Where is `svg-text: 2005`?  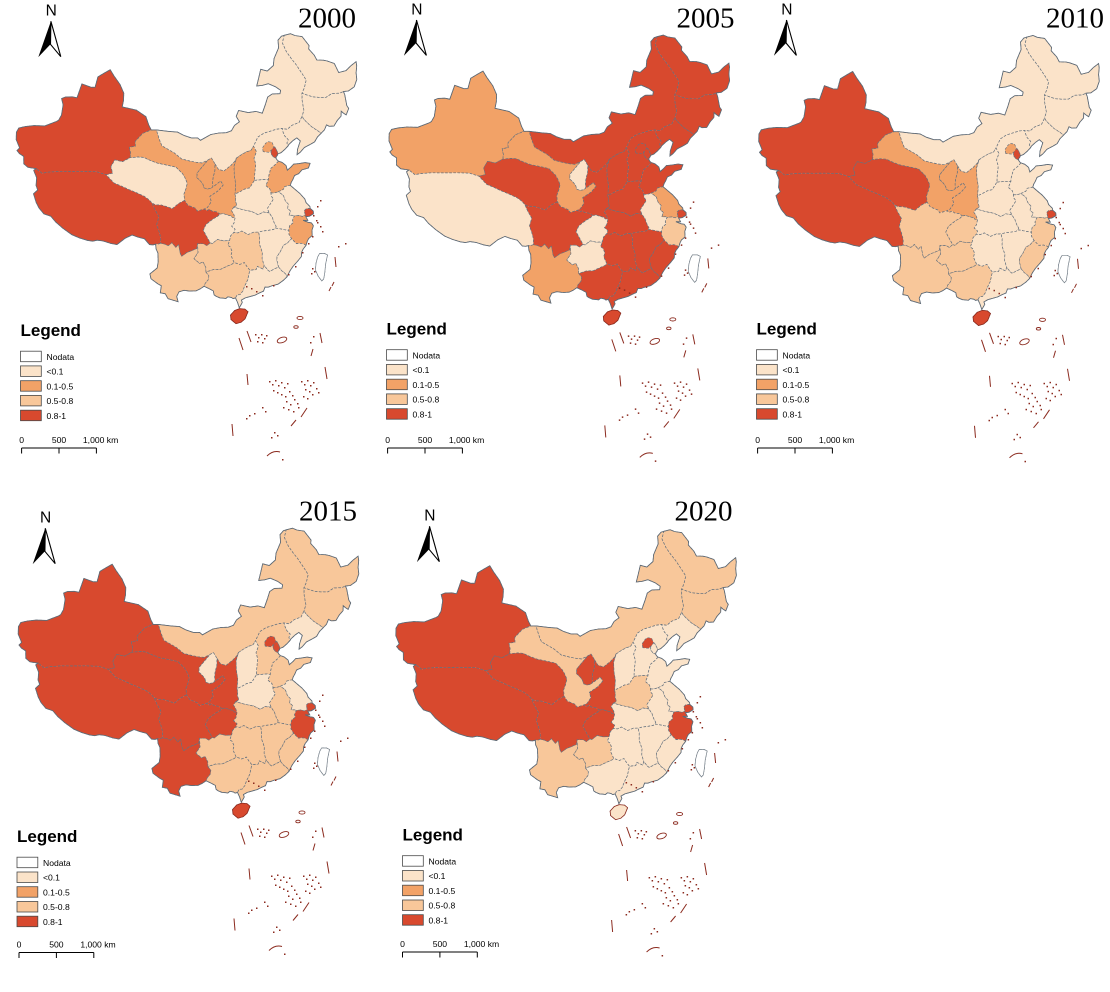 svg-text: 2005 is located at coordinates (706, 19).